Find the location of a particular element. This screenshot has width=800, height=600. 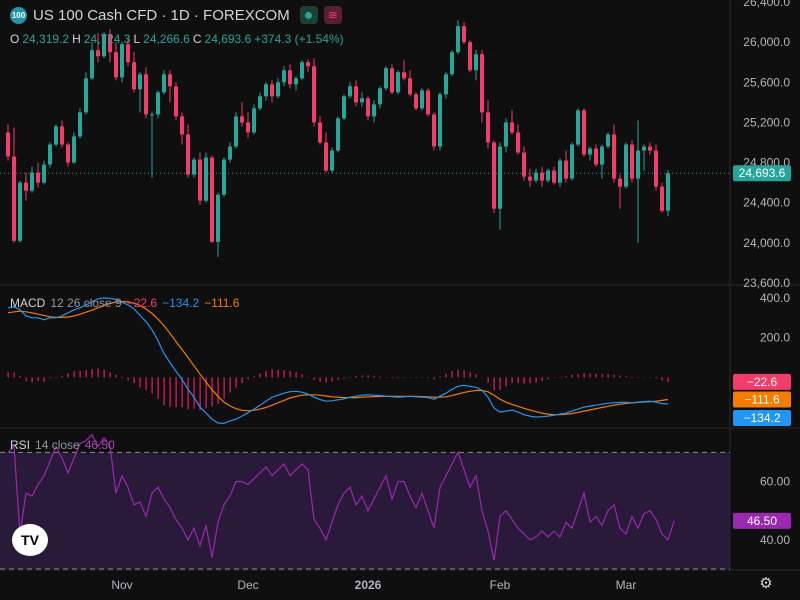

macd-axis-tick: 400.0 is located at coordinates (775, 298).